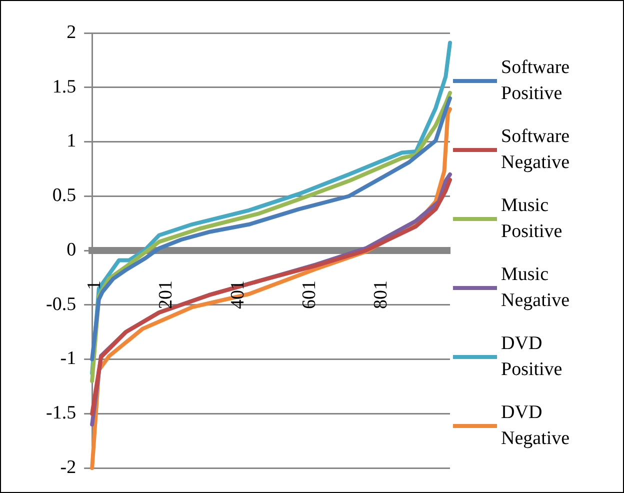 The image size is (624, 493). I want to click on y-tick-label: -2, so click(68, 467).